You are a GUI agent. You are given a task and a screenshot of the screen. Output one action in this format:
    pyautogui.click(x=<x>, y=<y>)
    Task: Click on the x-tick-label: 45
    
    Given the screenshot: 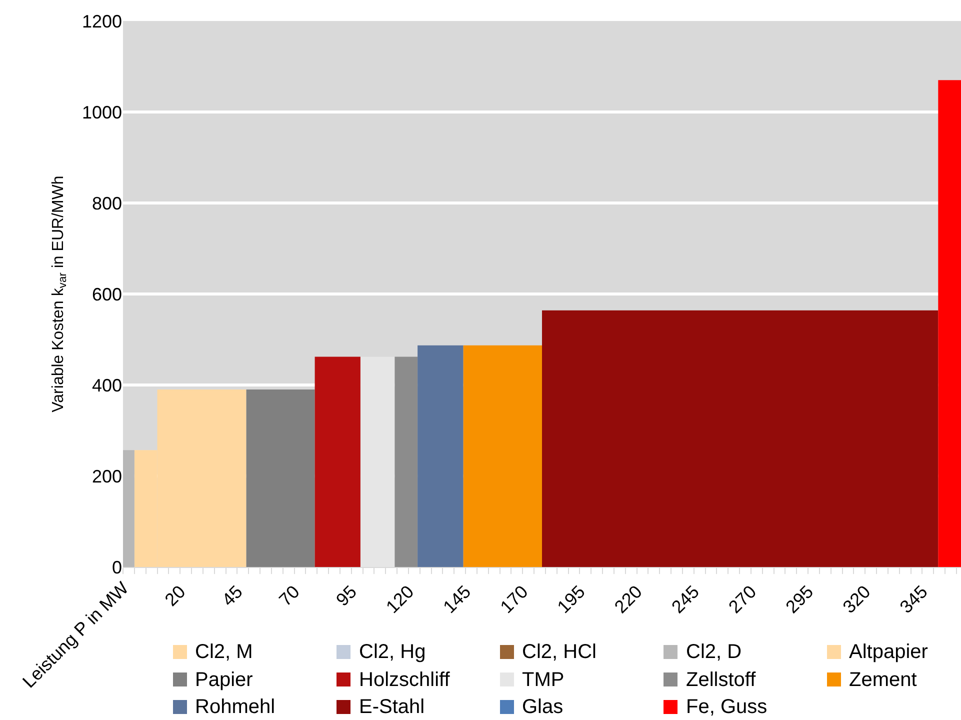 What is the action you would take?
    pyautogui.click(x=232, y=596)
    